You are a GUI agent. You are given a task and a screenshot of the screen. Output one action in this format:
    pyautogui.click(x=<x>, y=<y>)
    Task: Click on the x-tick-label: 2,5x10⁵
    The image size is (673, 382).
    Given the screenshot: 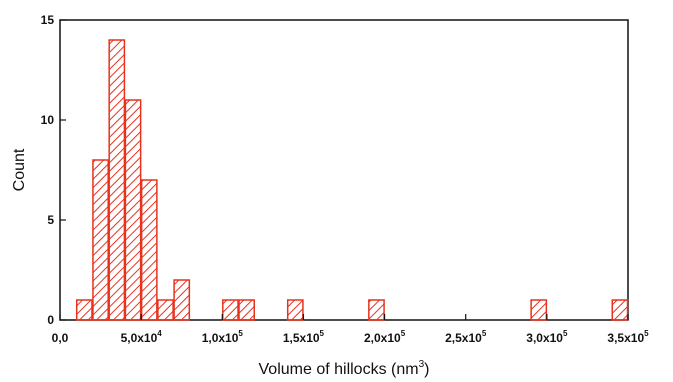 What is the action you would take?
    pyautogui.click(x=466, y=337)
    